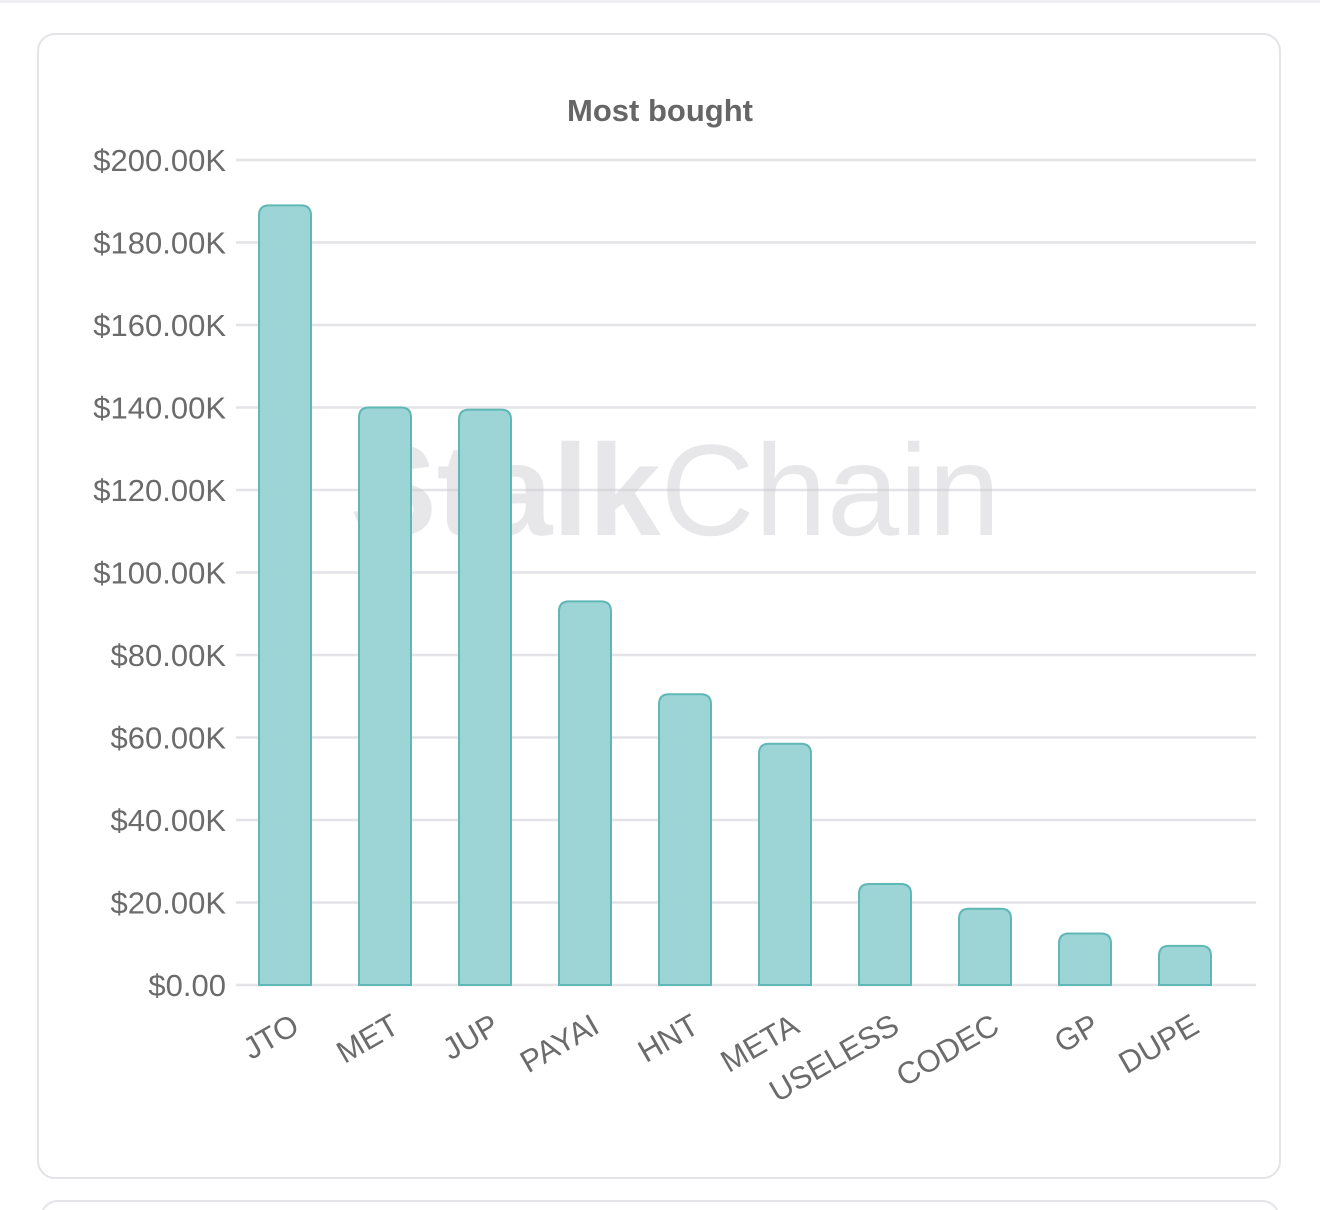 This screenshot has height=1210, width=1320. I want to click on x-category-label-payai: PAYAI, so click(559, 1043).